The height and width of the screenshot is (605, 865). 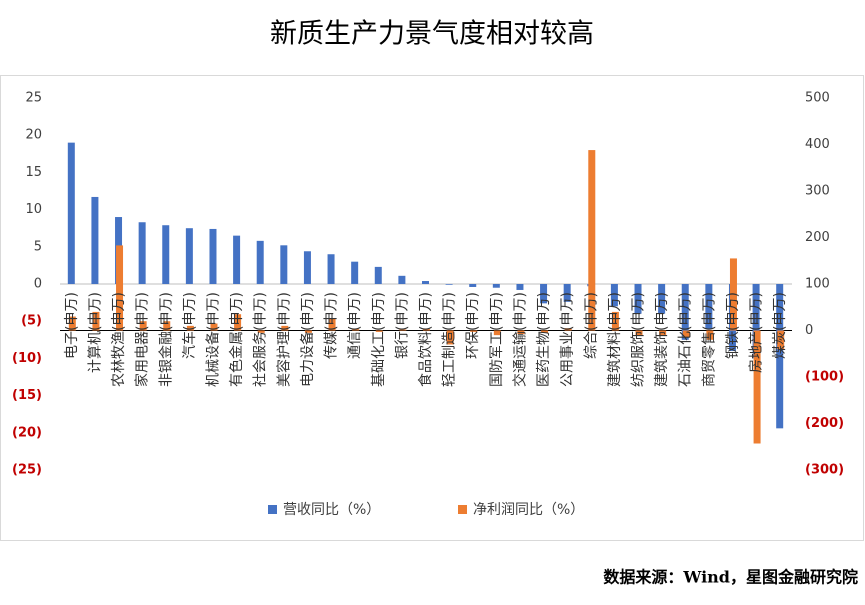 What do you see at coordinates (331, 510) in the screenshot?
I see `legend-label: 营收同比（%）` at bounding box center [331, 510].